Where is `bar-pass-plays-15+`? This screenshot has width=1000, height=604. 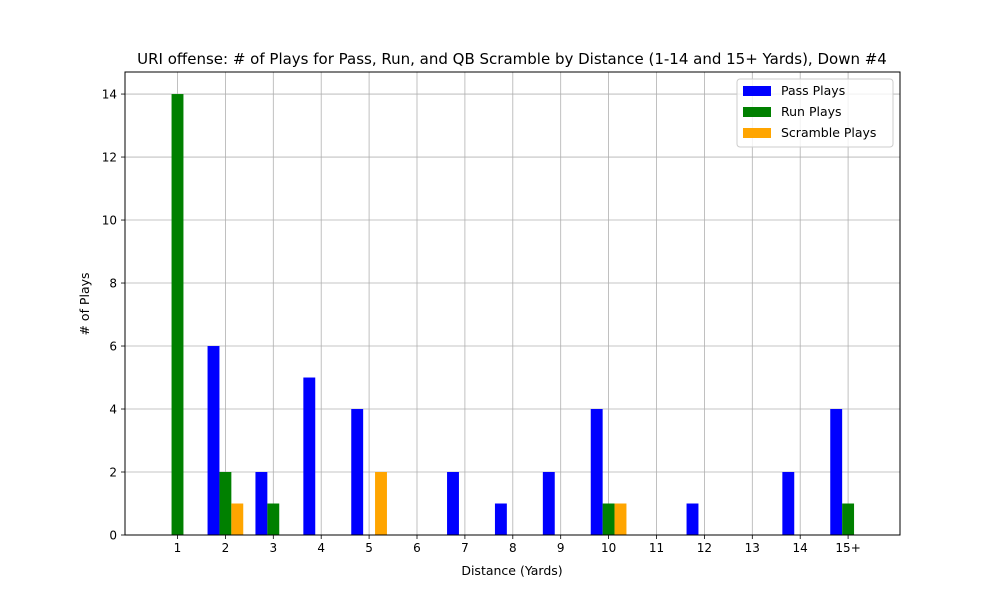 bar-pass-plays-15+ is located at coordinates (836, 472).